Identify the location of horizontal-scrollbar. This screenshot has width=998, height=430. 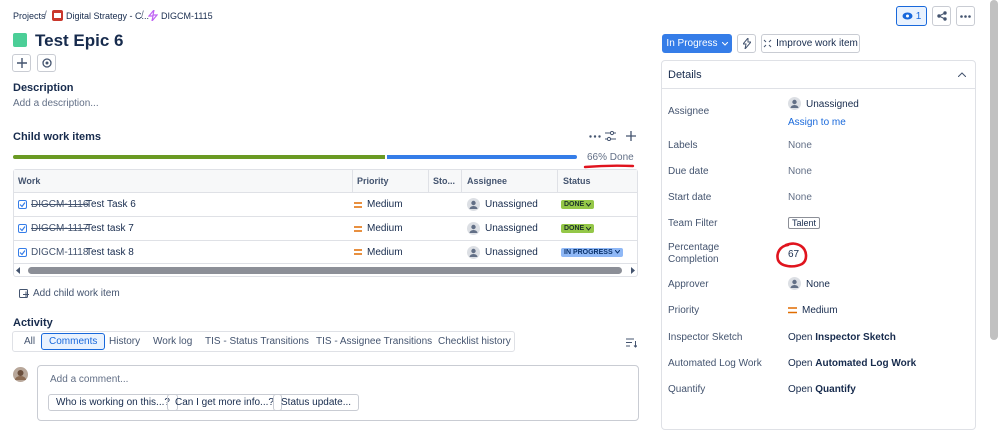
(325, 270).